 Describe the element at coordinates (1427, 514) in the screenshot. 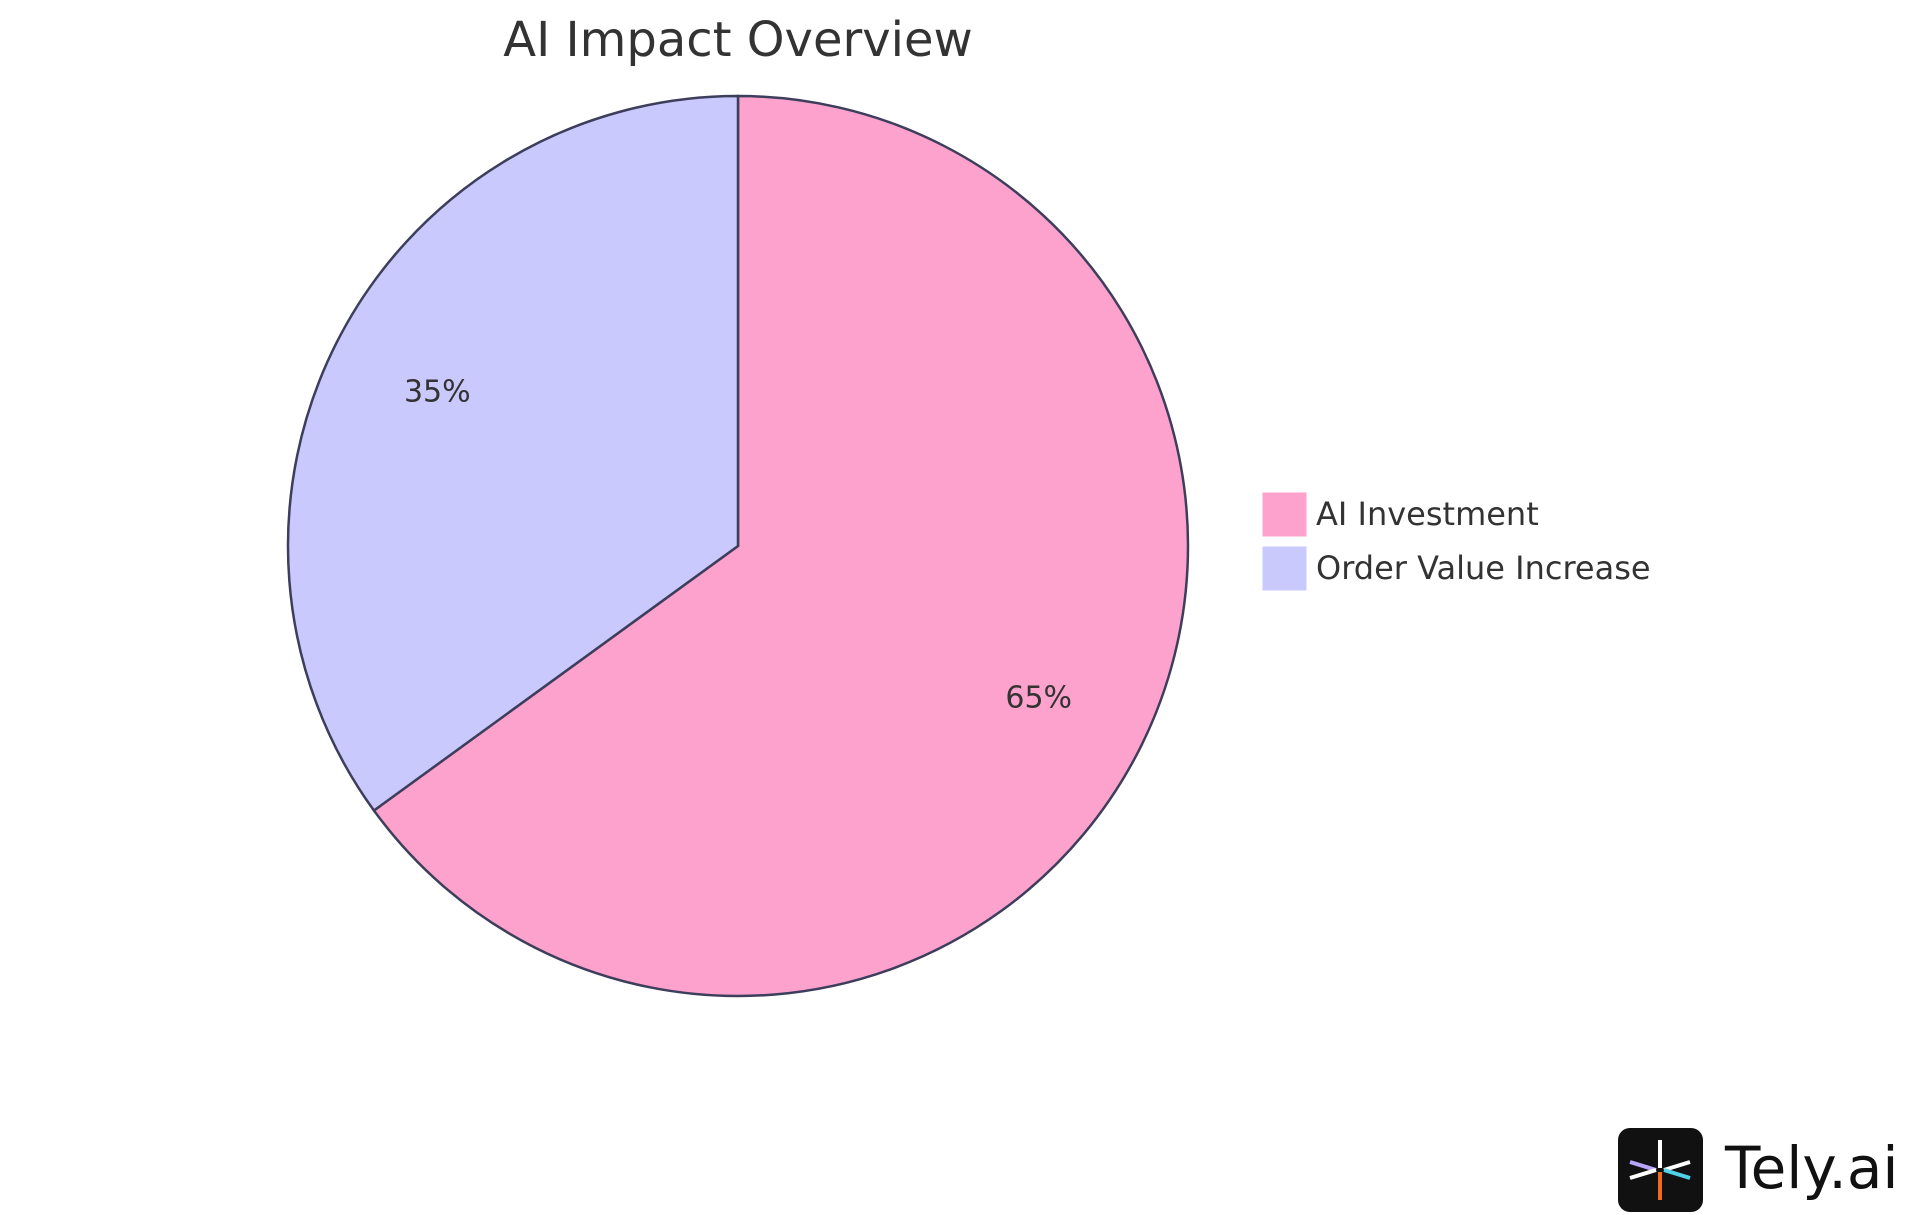

I see `legend-label: AI Investment` at that location.